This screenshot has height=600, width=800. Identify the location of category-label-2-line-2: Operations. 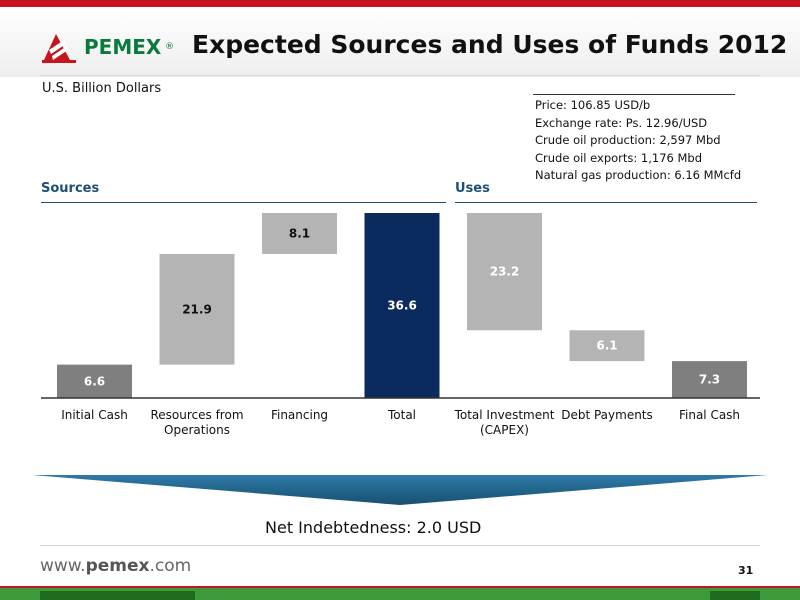
(197, 430).